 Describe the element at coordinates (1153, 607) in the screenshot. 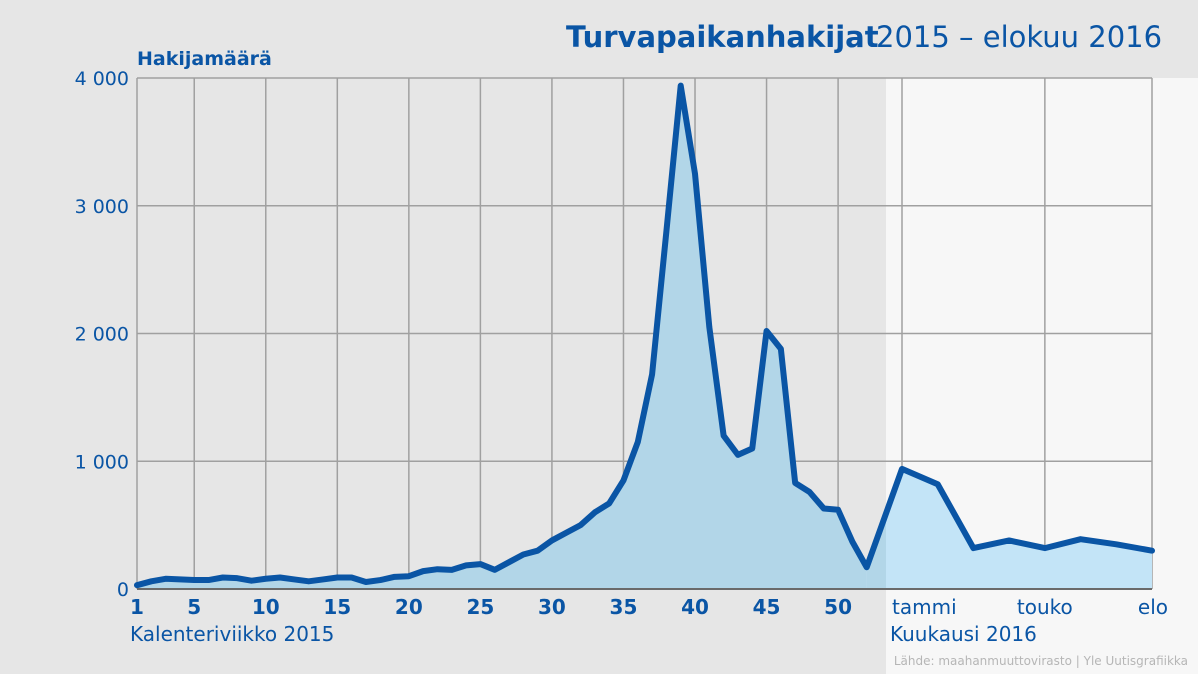

I see `x-tick-label-month: elo` at that location.